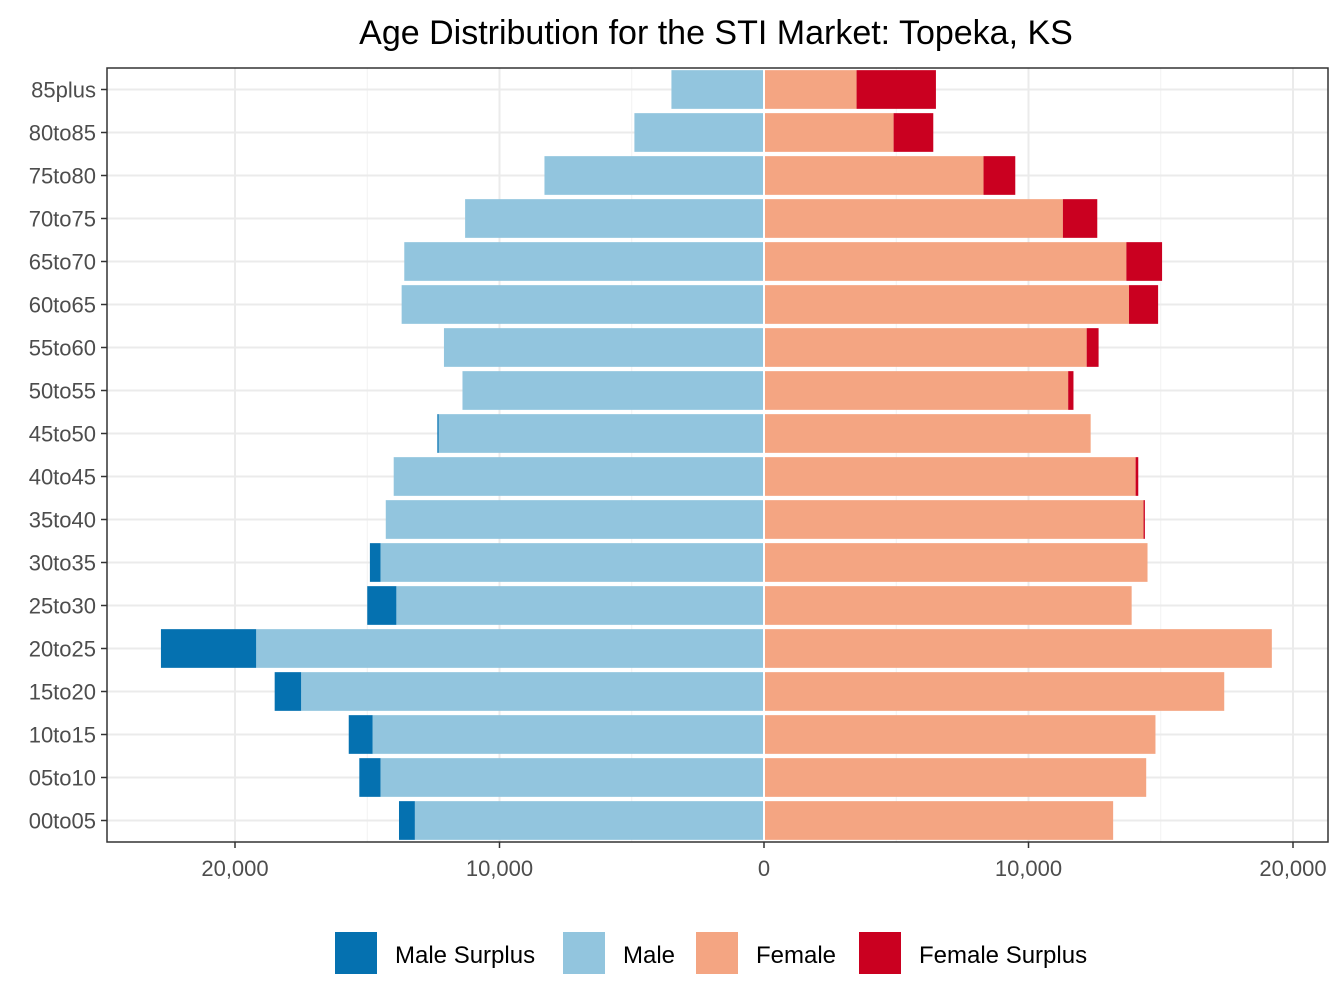  What do you see at coordinates (578, 476) in the screenshot?
I see `bar-male-40to45` at bounding box center [578, 476].